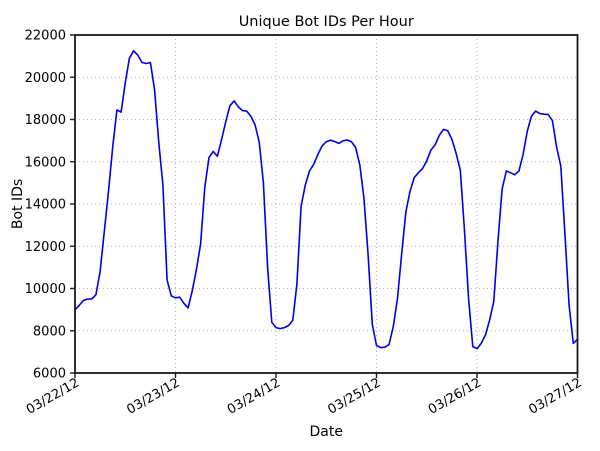 The width and height of the screenshot is (600, 451). Describe the element at coordinates (45, 36) in the screenshot. I see `y-tick-label: 22000` at that location.